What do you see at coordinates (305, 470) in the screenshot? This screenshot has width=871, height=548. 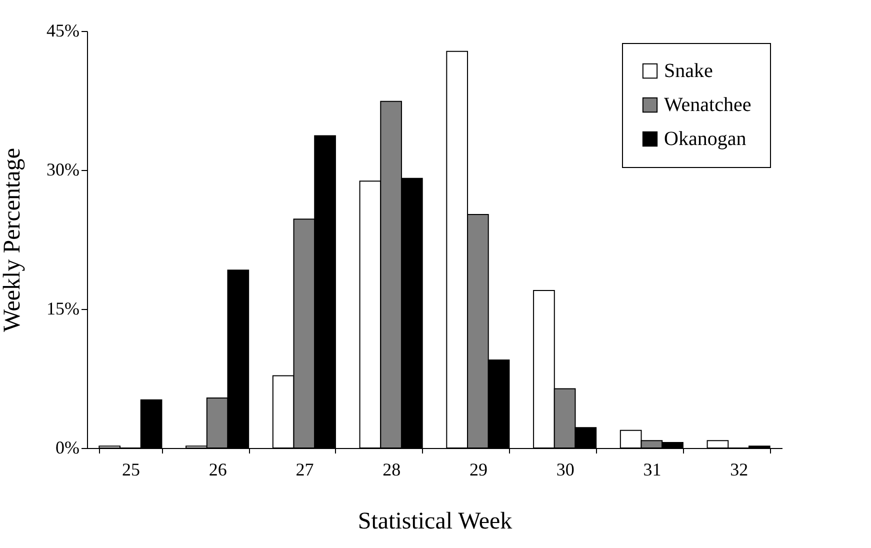 I see `x-tick-label: 27` at bounding box center [305, 470].